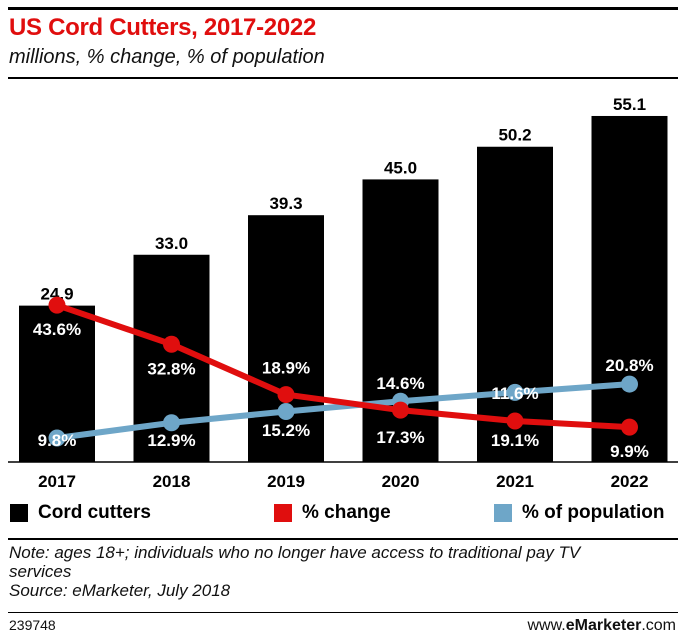  I want to click on legend-swatch-cord-cutters, so click(19, 513).